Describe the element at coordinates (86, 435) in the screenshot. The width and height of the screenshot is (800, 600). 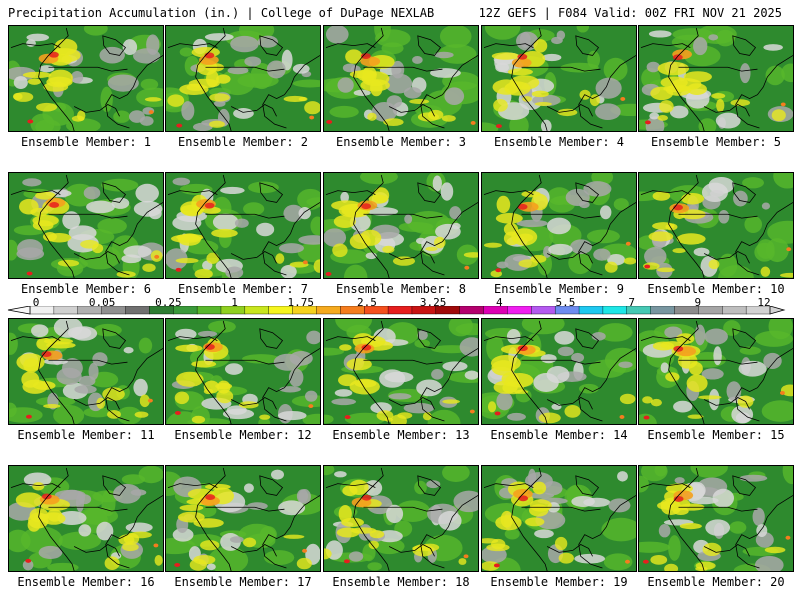
I see `ensemble-member-label: Ensemble Member: 11` at that location.